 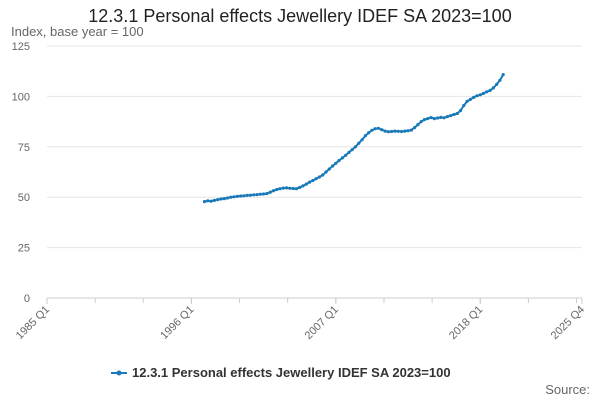 I want to click on y-axis-label: Index, base year = 100, so click(x=77, y=31).